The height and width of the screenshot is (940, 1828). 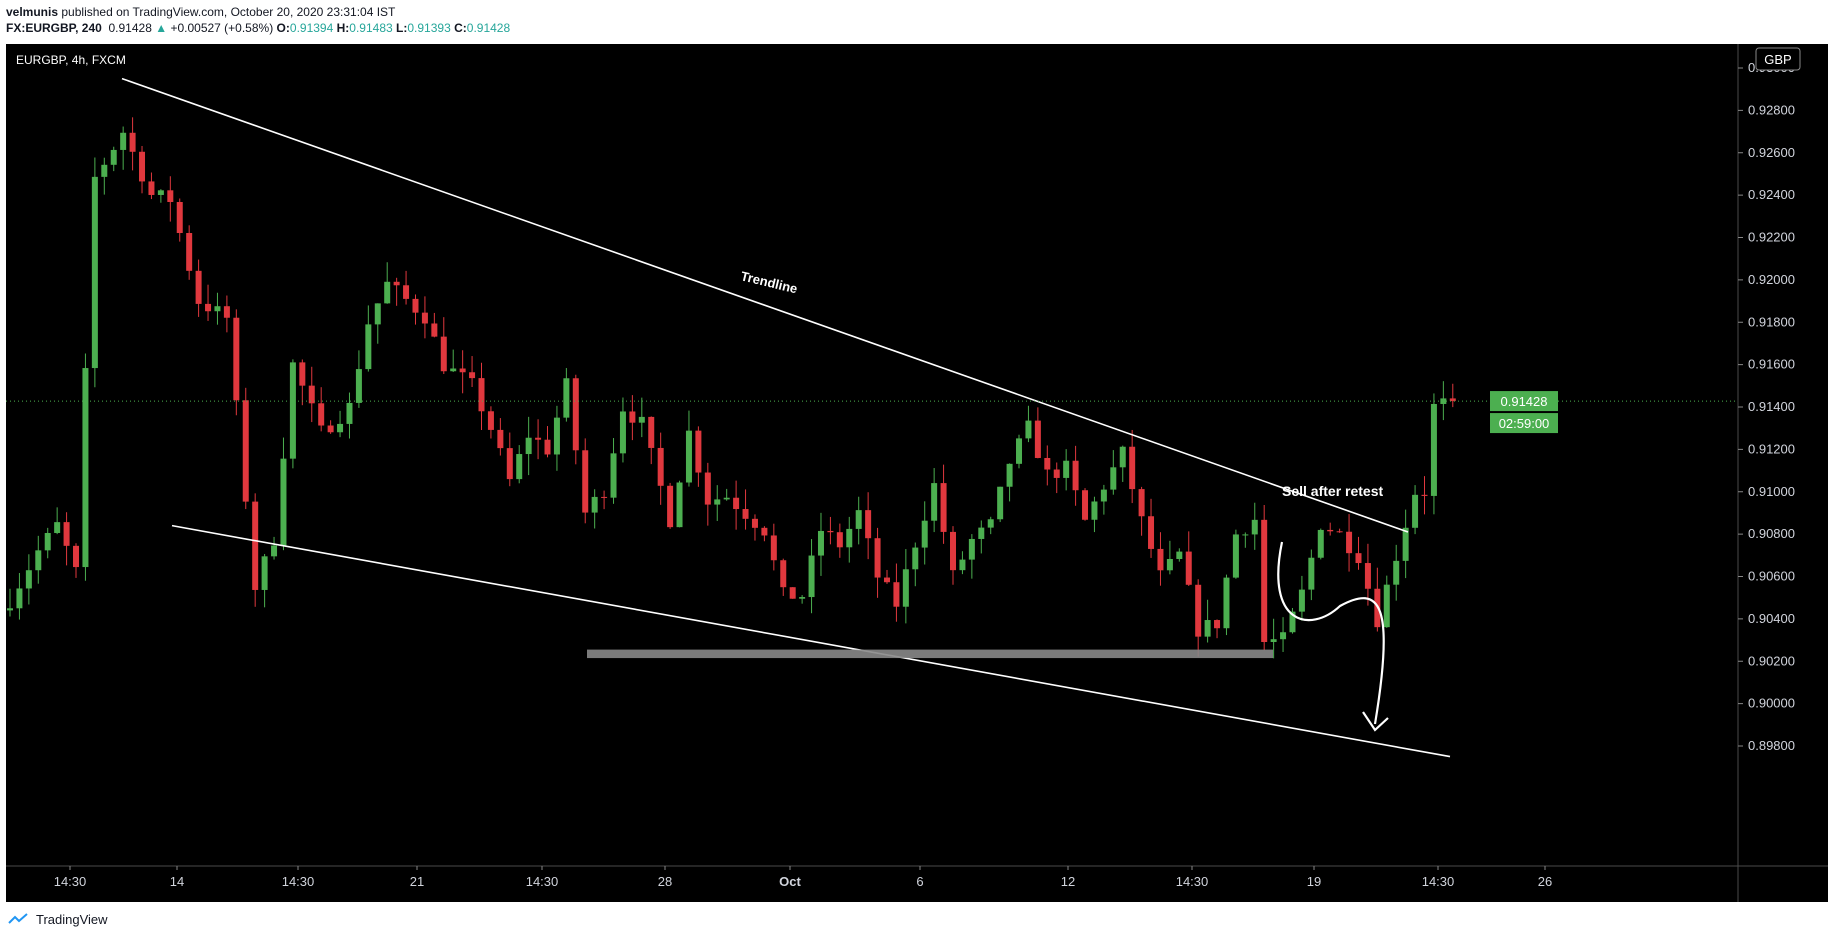 What do you see at coordinates (72, 919) in the screenshot?
I see `tradingview-brand-label: TradingView` at bounding box center [72, 919].